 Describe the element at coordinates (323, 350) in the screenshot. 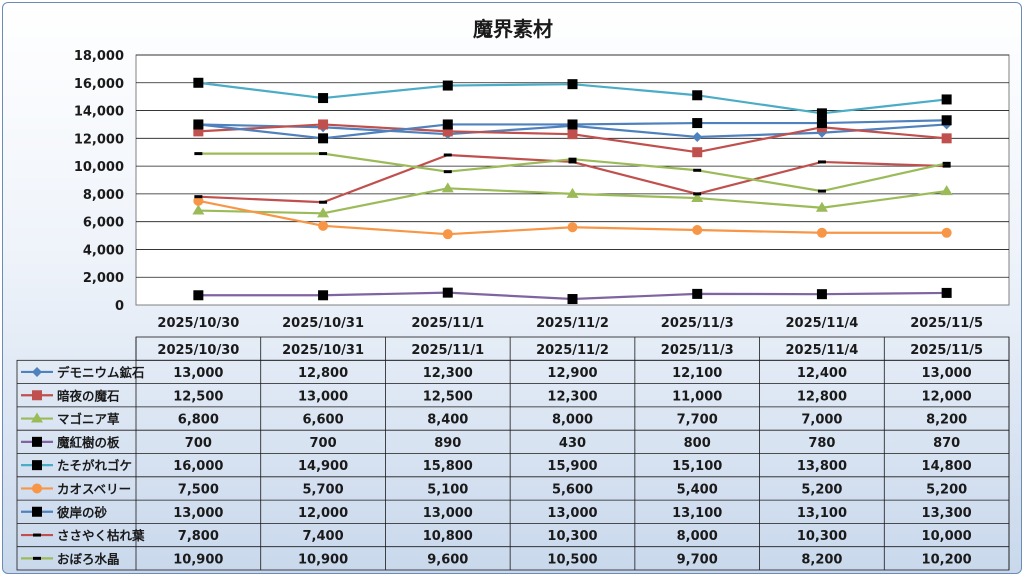

I see `table-header-cell: 2025/10/31` at that location.